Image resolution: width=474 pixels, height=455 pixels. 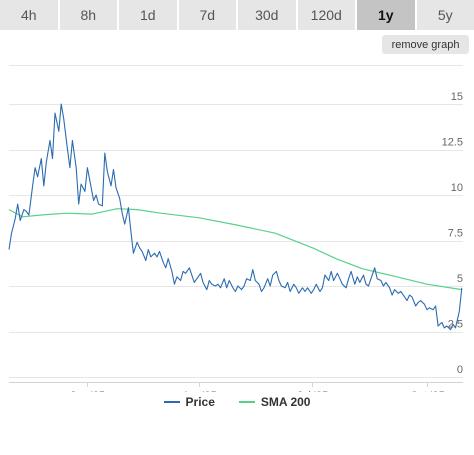 I want to click on remove-graph-button: remove graph, so click(x=425, y=44).